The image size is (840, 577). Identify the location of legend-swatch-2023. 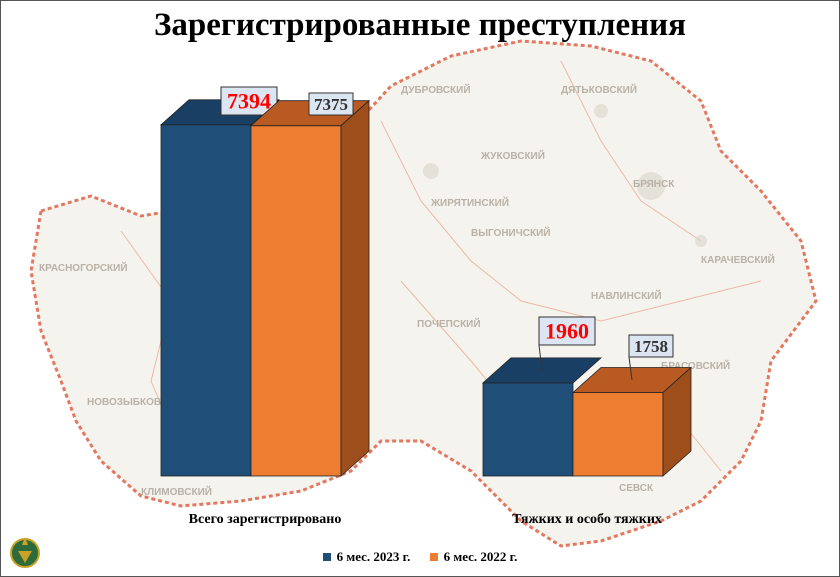
(326, 557).